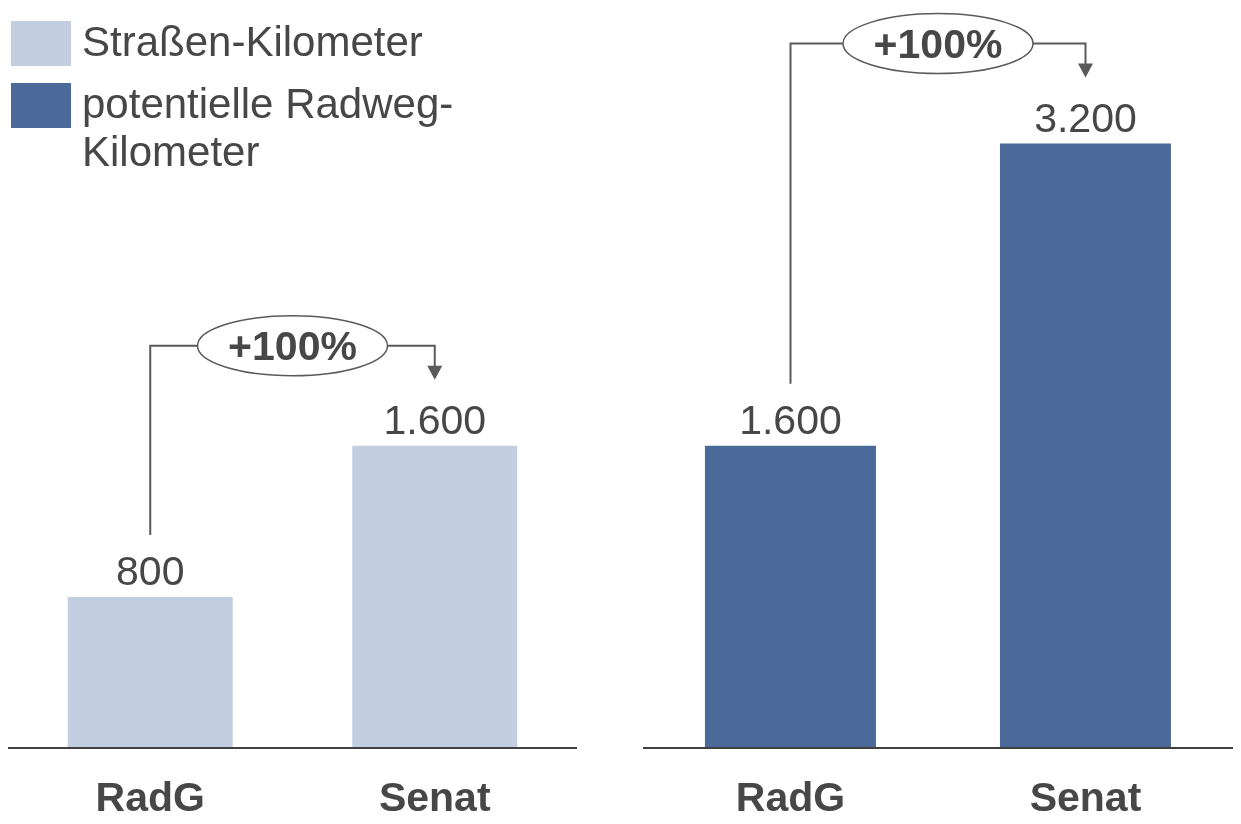 This screenshot has width=1241, height=824. What do you see at coordinates (253, 42) in the screenshot?
I see `legend-label: Straßen-Kilometer` at bounding box center [253, 42].